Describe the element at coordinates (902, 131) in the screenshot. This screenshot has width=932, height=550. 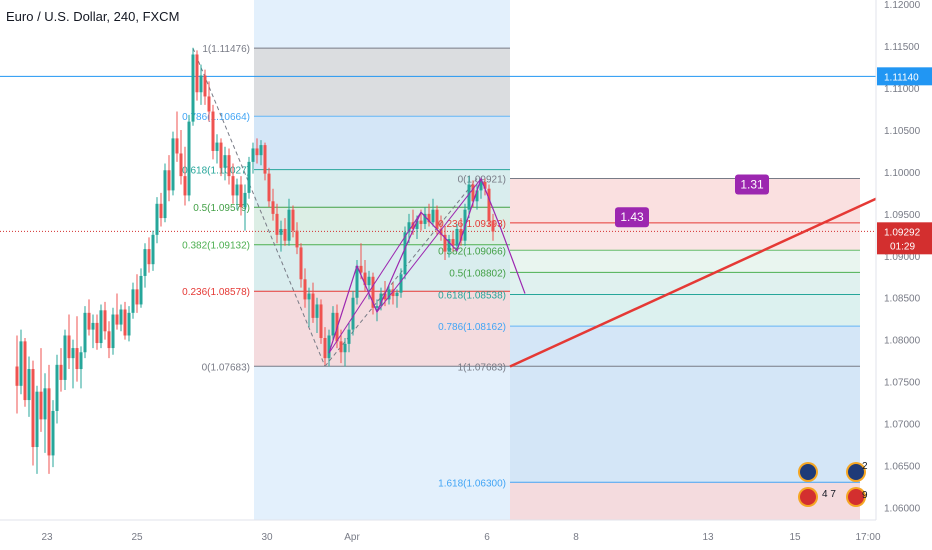
I see `price-tick-label: 1.10500` at that location.